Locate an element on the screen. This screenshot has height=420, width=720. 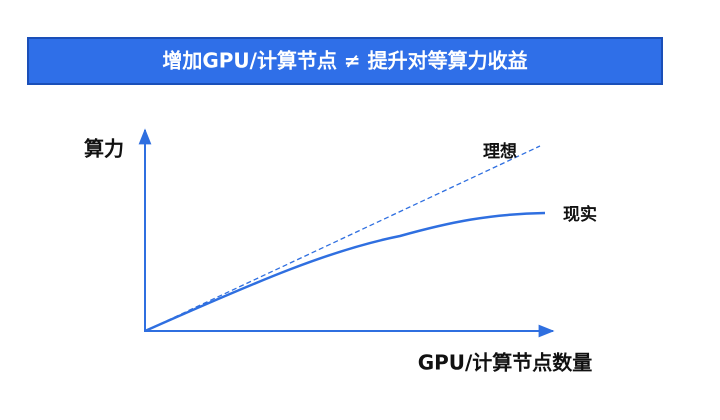
actual-label: 现实 is located at coordinates (580, 214).